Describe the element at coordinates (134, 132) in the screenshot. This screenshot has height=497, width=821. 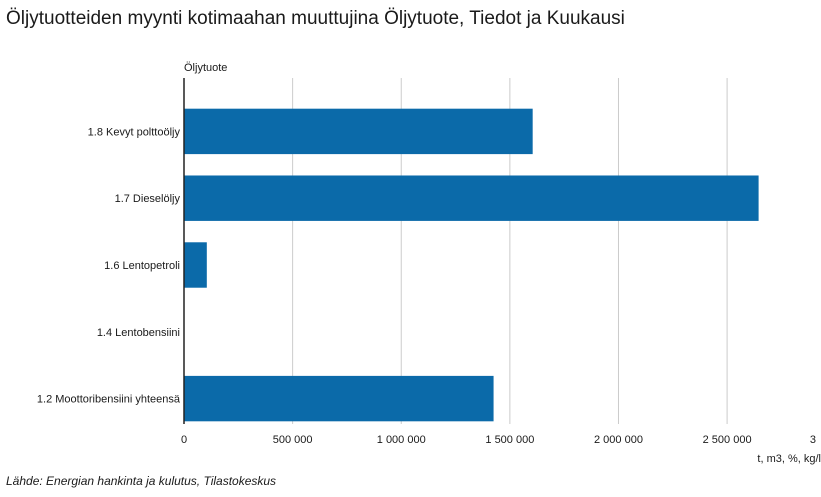
I see `category-label: 1.8 Kevyt polttoöljy` at that location.